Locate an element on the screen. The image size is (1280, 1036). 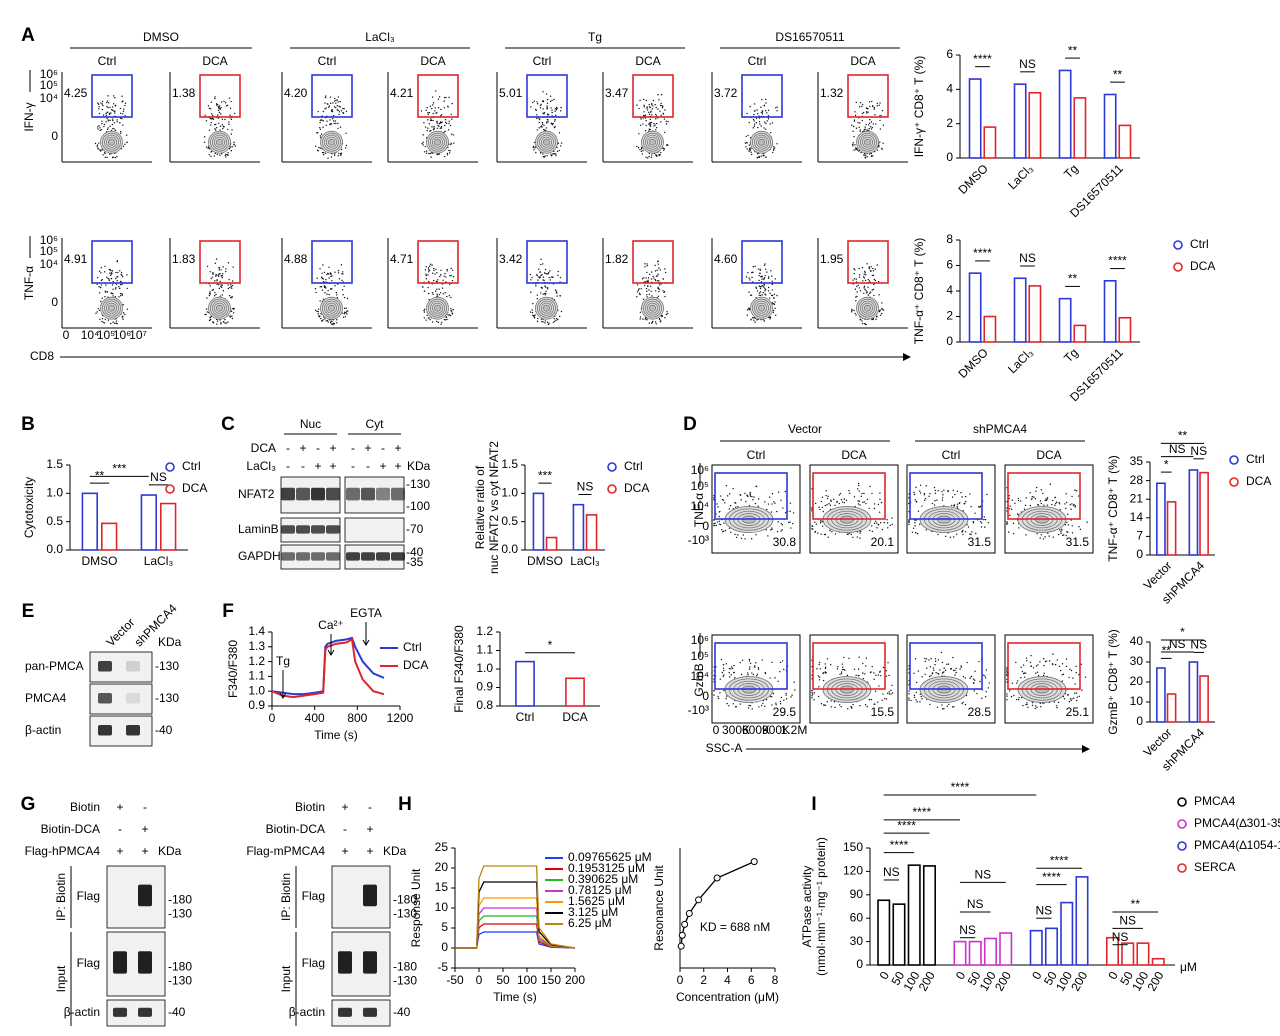
y-tick-label: 2 is located at coordinates (949, 123).